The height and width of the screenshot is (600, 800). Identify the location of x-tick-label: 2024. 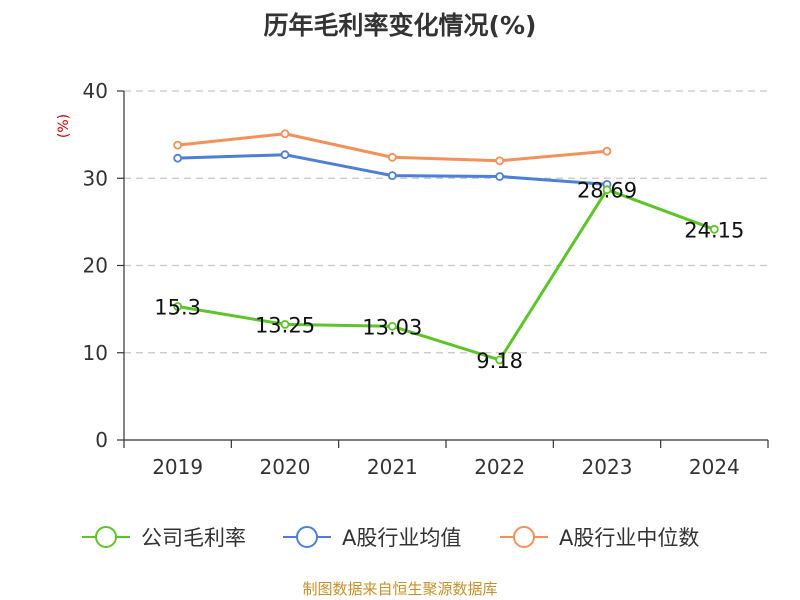
(714, 467).